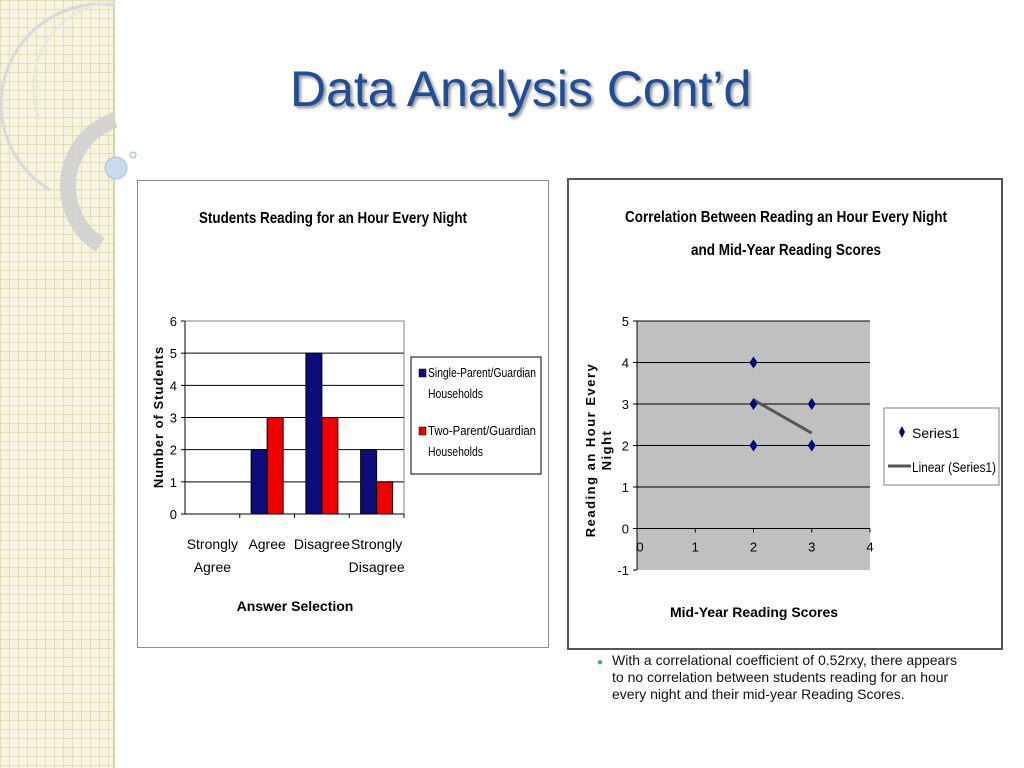 Image resolution: width=1024 pixels, height=768 pixels. I want to click on x-axis-label: Answer Selection, so click(295, 606).